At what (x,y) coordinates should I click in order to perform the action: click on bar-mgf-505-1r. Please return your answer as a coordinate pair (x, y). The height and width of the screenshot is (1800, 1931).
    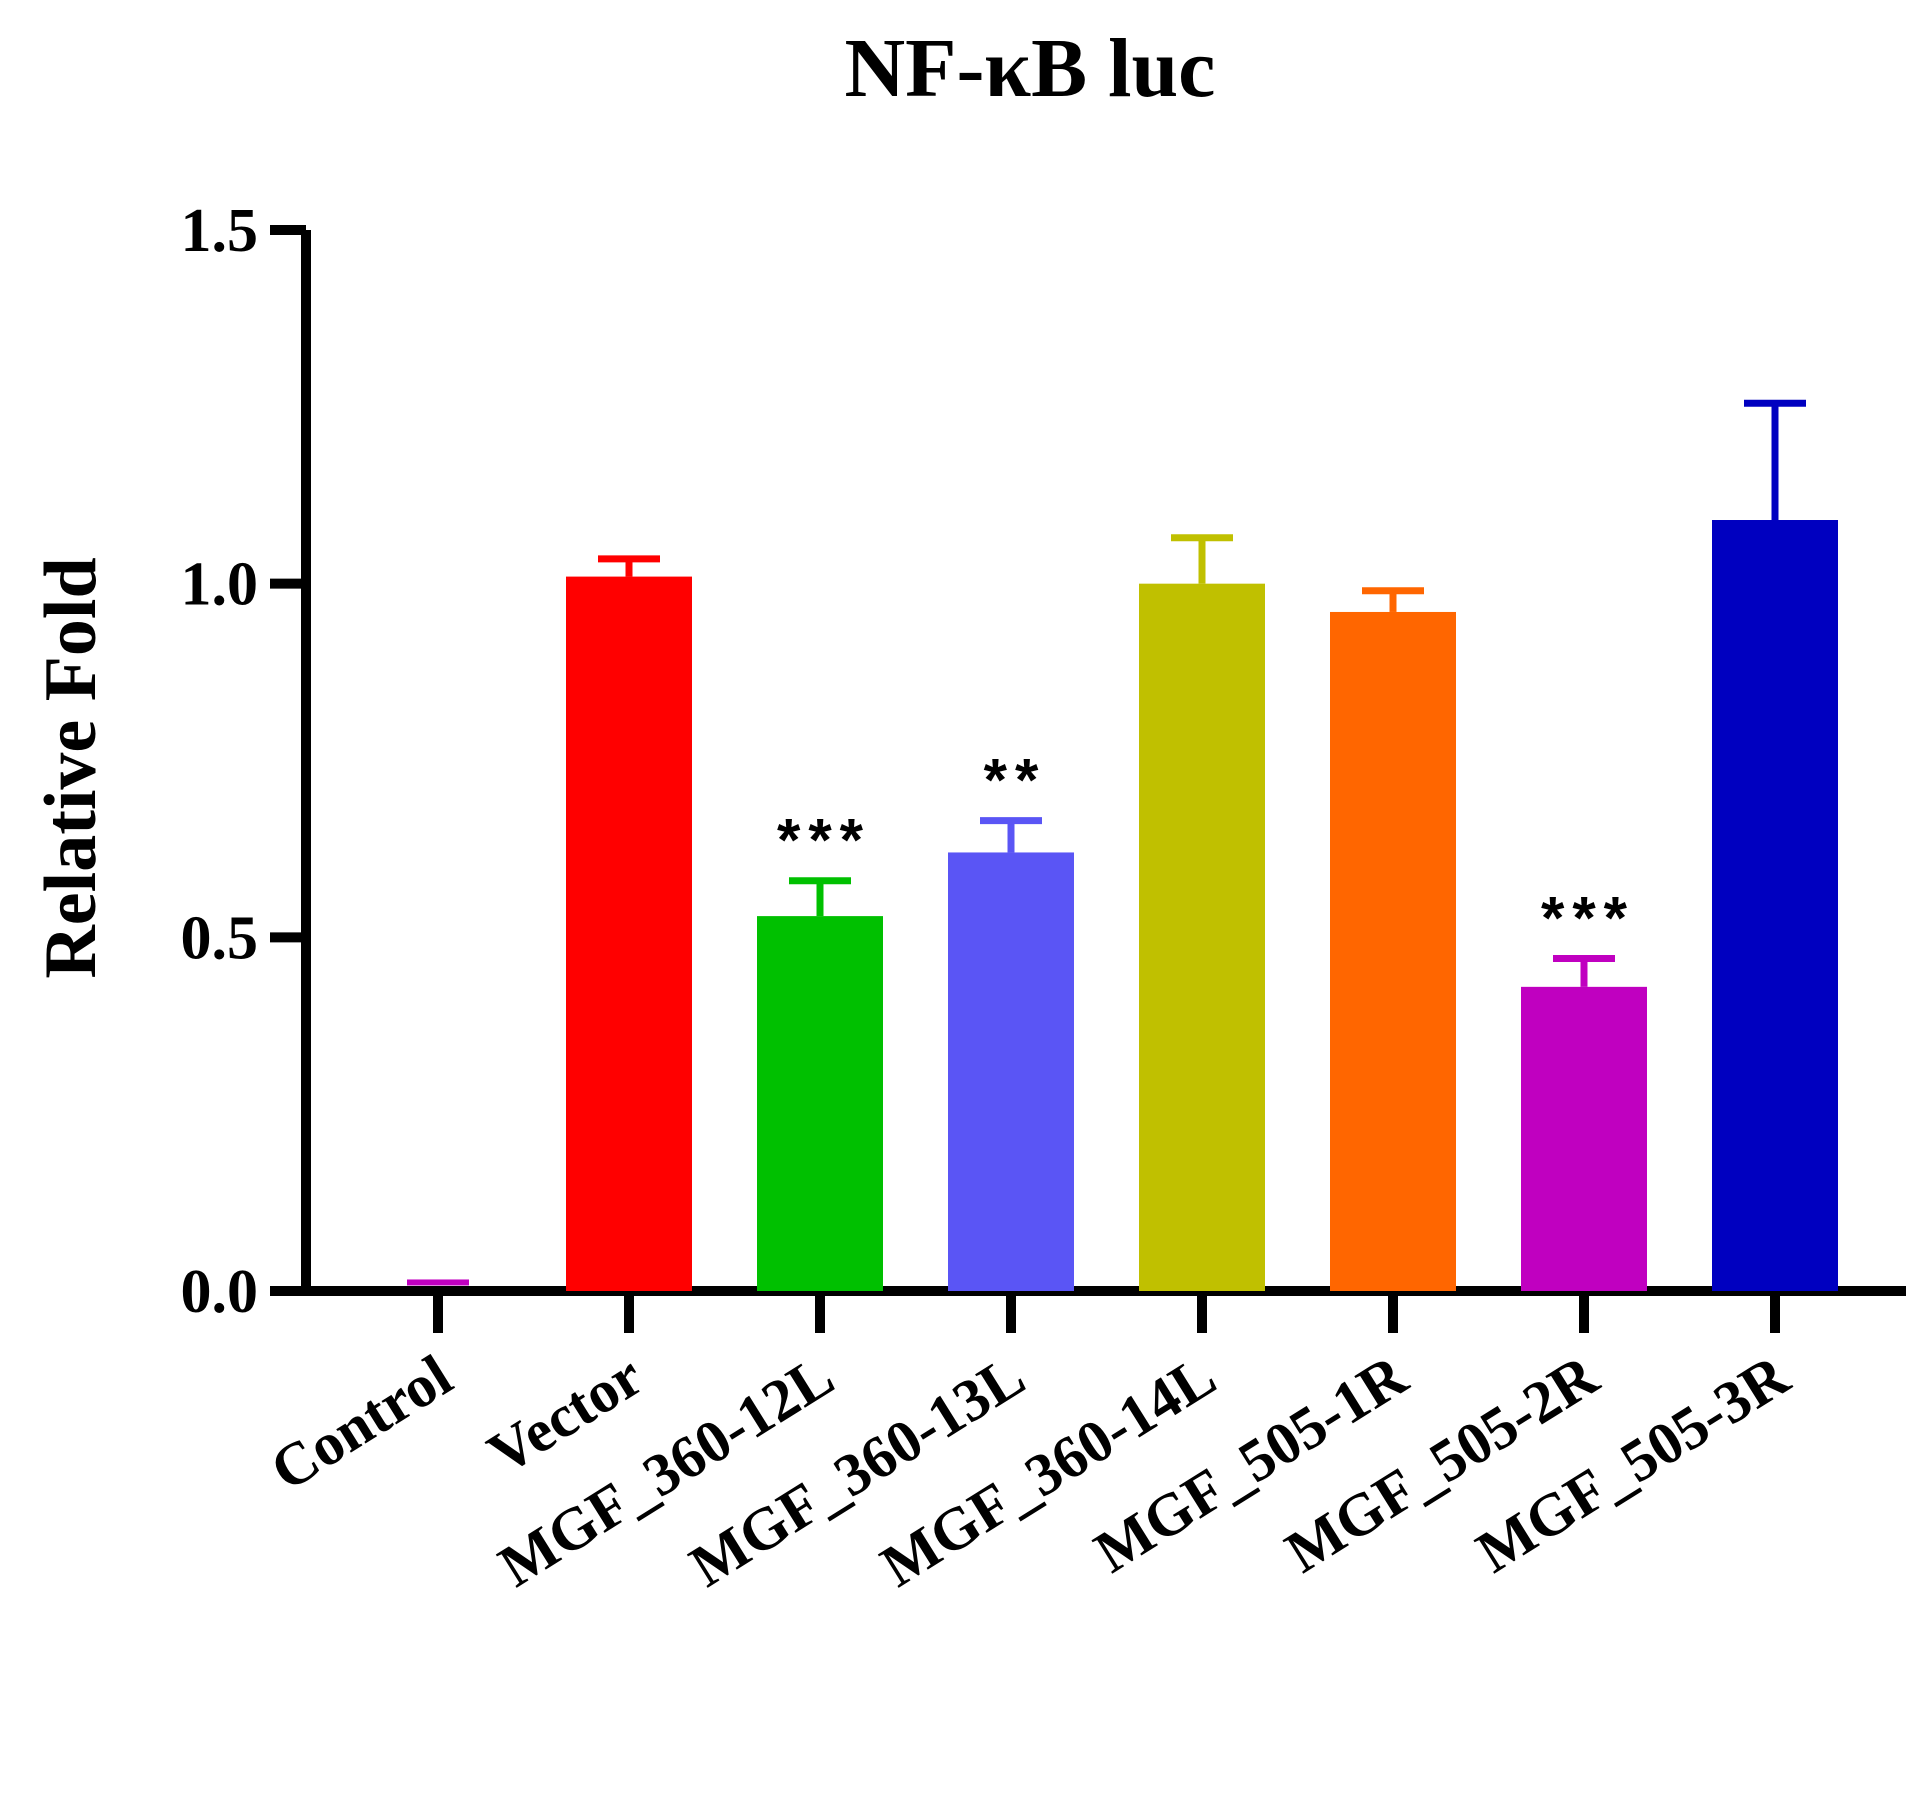
    Looking at the image, I should click on (1393, 951).